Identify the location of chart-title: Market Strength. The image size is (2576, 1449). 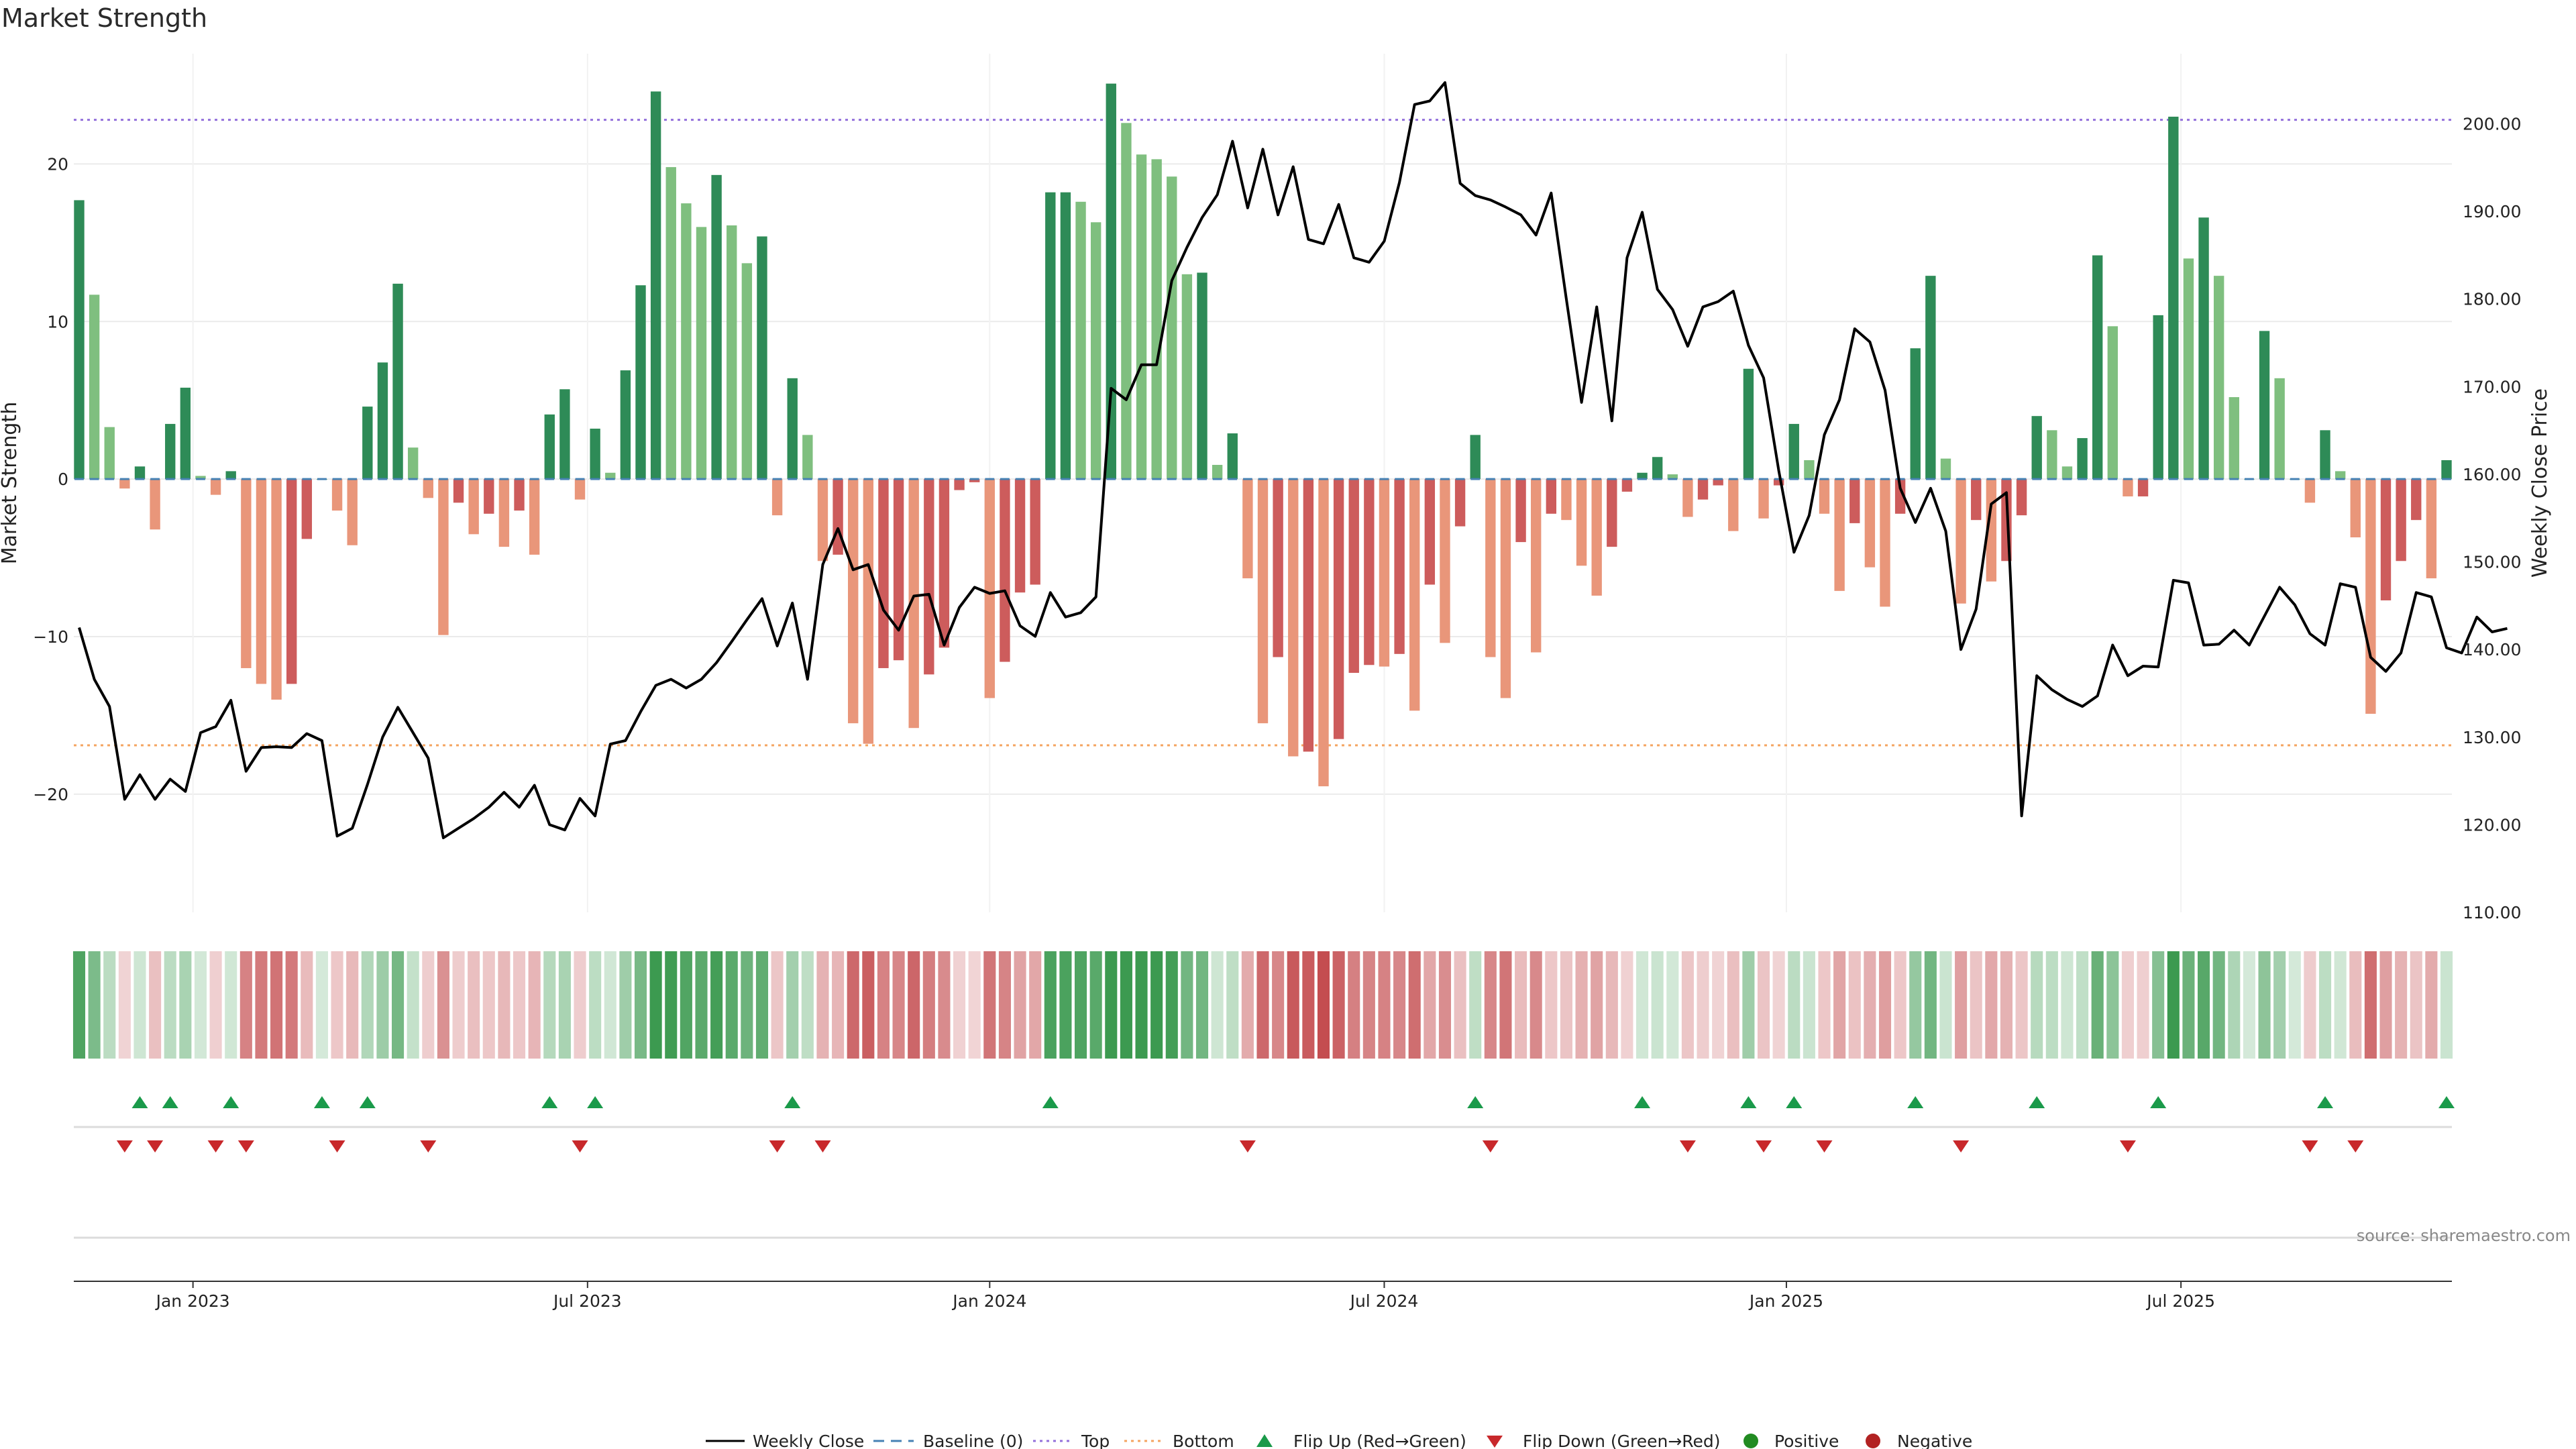
(104, 18).